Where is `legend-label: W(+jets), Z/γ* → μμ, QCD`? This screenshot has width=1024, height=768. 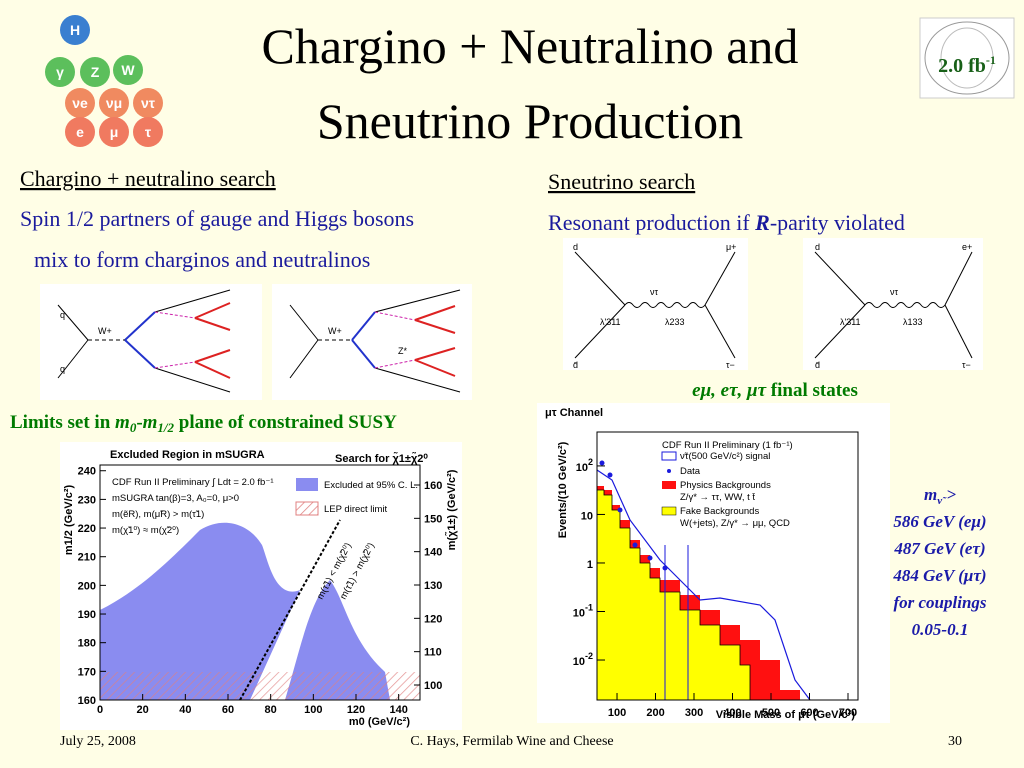 legend-label: W(+jets), Z/γ* → μμ, QCD is located at coordinates (735, 523).